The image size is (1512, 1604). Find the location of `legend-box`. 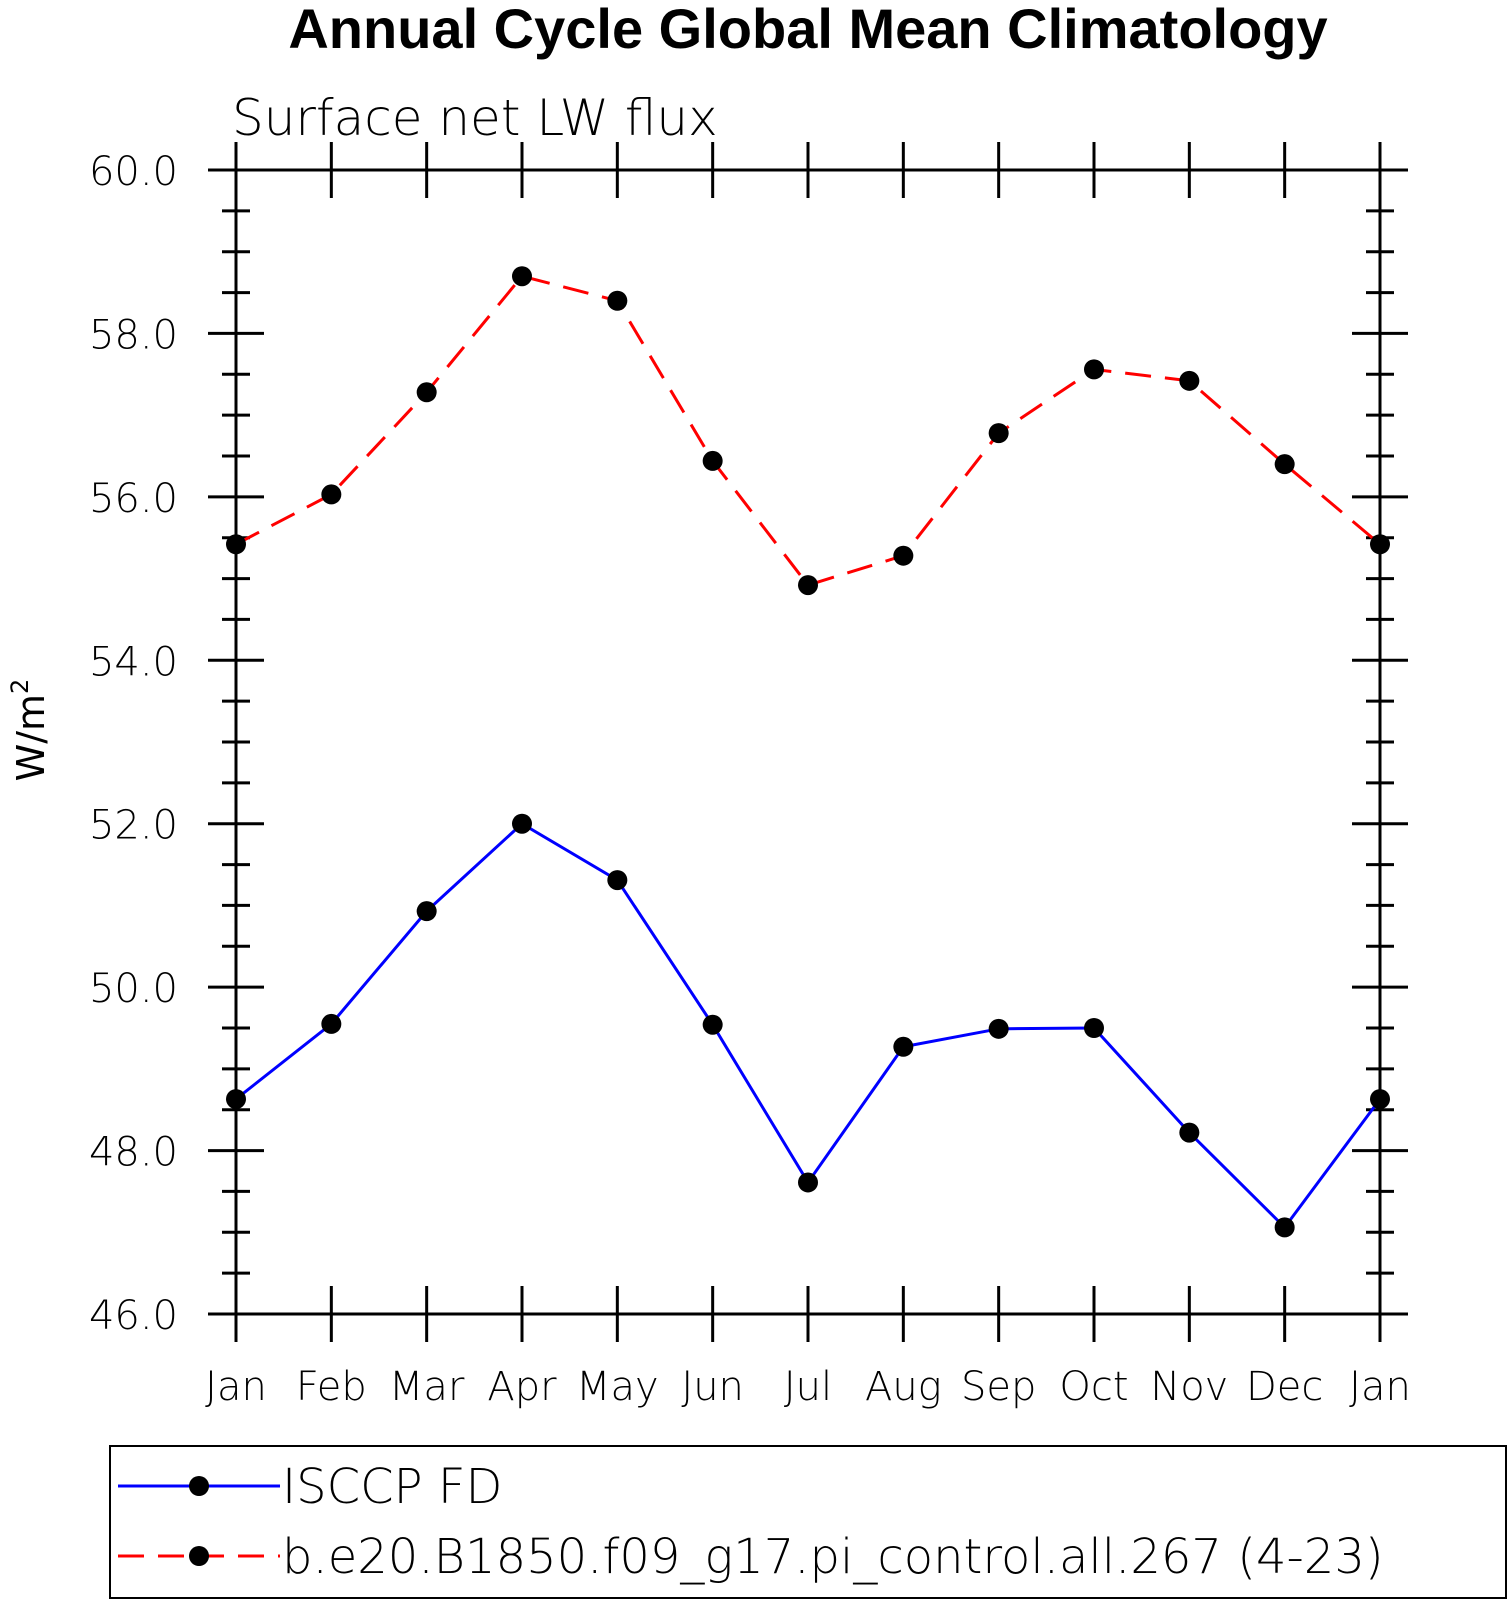

legend-box is located at coordinates (808, 1522).